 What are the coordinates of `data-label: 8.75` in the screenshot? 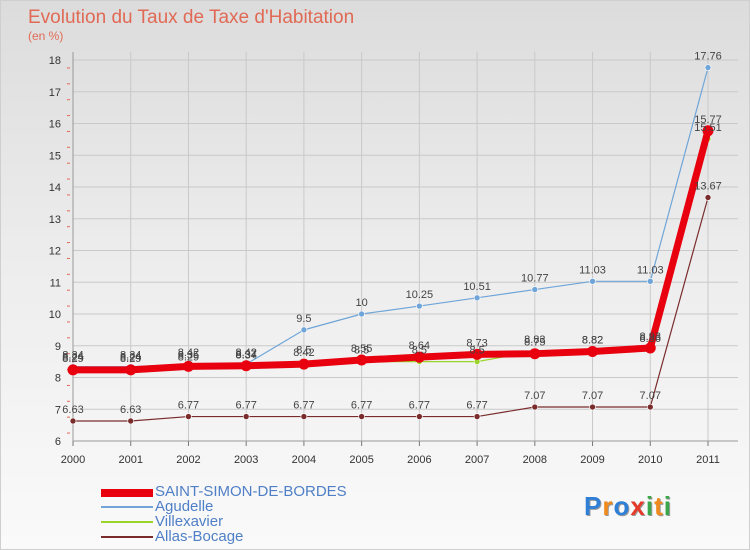 It's located at (534, 343).